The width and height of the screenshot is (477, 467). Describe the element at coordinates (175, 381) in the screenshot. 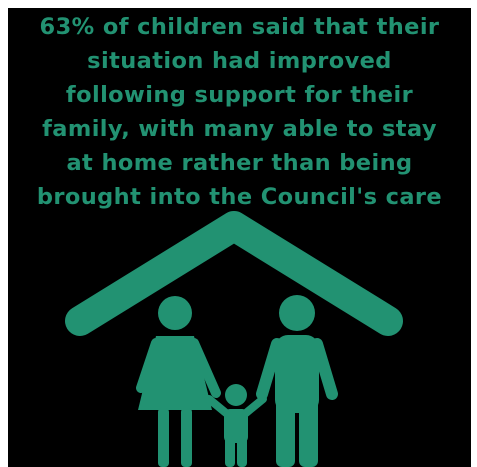

I see `mother-figure-icon` at that location.